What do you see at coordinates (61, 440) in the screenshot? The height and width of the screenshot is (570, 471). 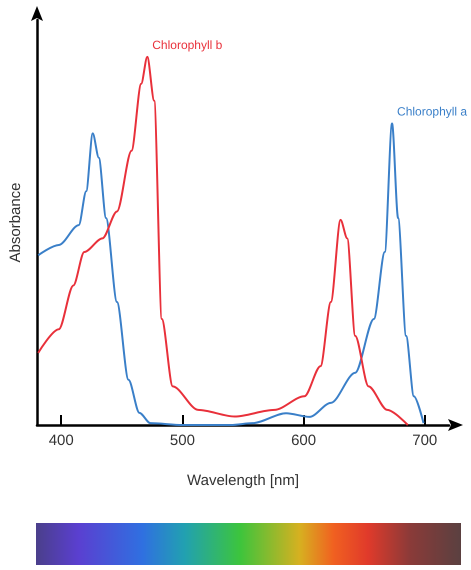 I see `x-tick-label: 400` at bounding box center [61, 440].